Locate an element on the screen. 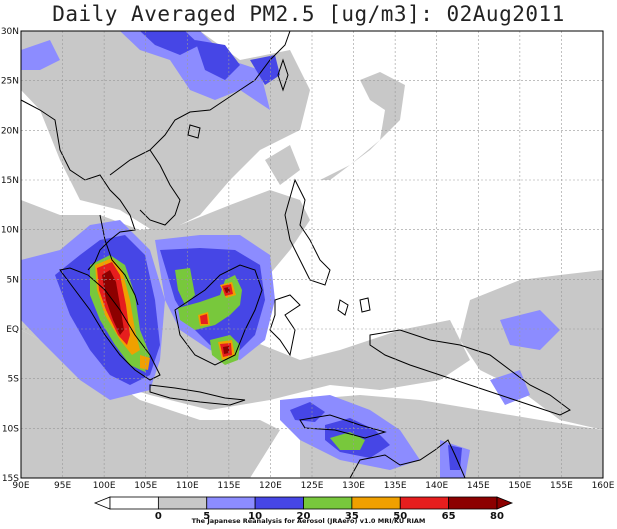 The image size is (617, 529). lat-tick-label: 30N is located at coordinates (10, 32).